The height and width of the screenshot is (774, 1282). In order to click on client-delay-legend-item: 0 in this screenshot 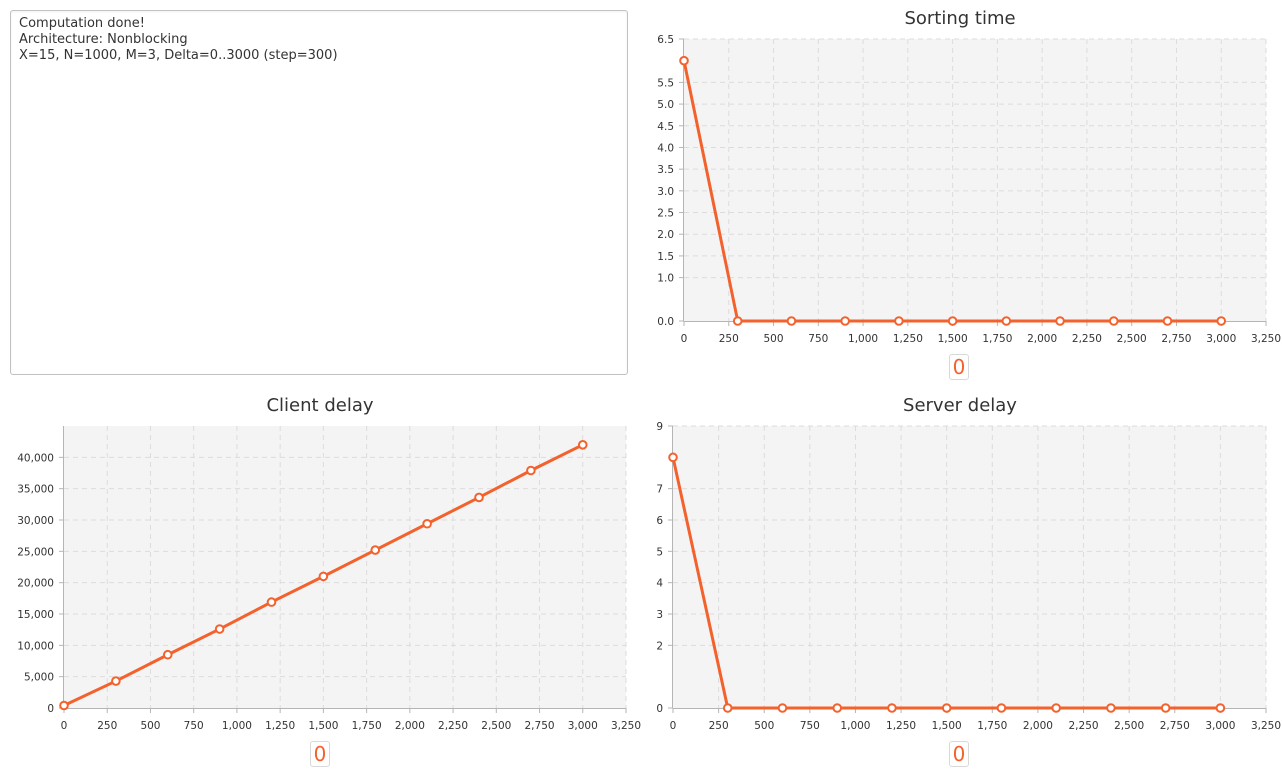, I will do `click(320, 754)`.